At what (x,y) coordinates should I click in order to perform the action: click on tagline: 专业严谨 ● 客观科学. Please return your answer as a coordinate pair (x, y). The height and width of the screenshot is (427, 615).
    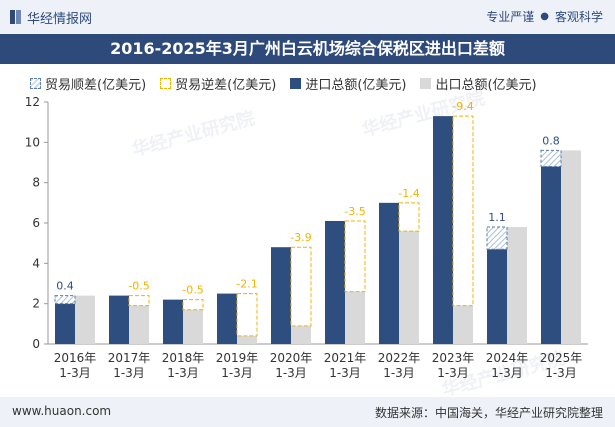
    Looking at the image, I should click on (544, 16).